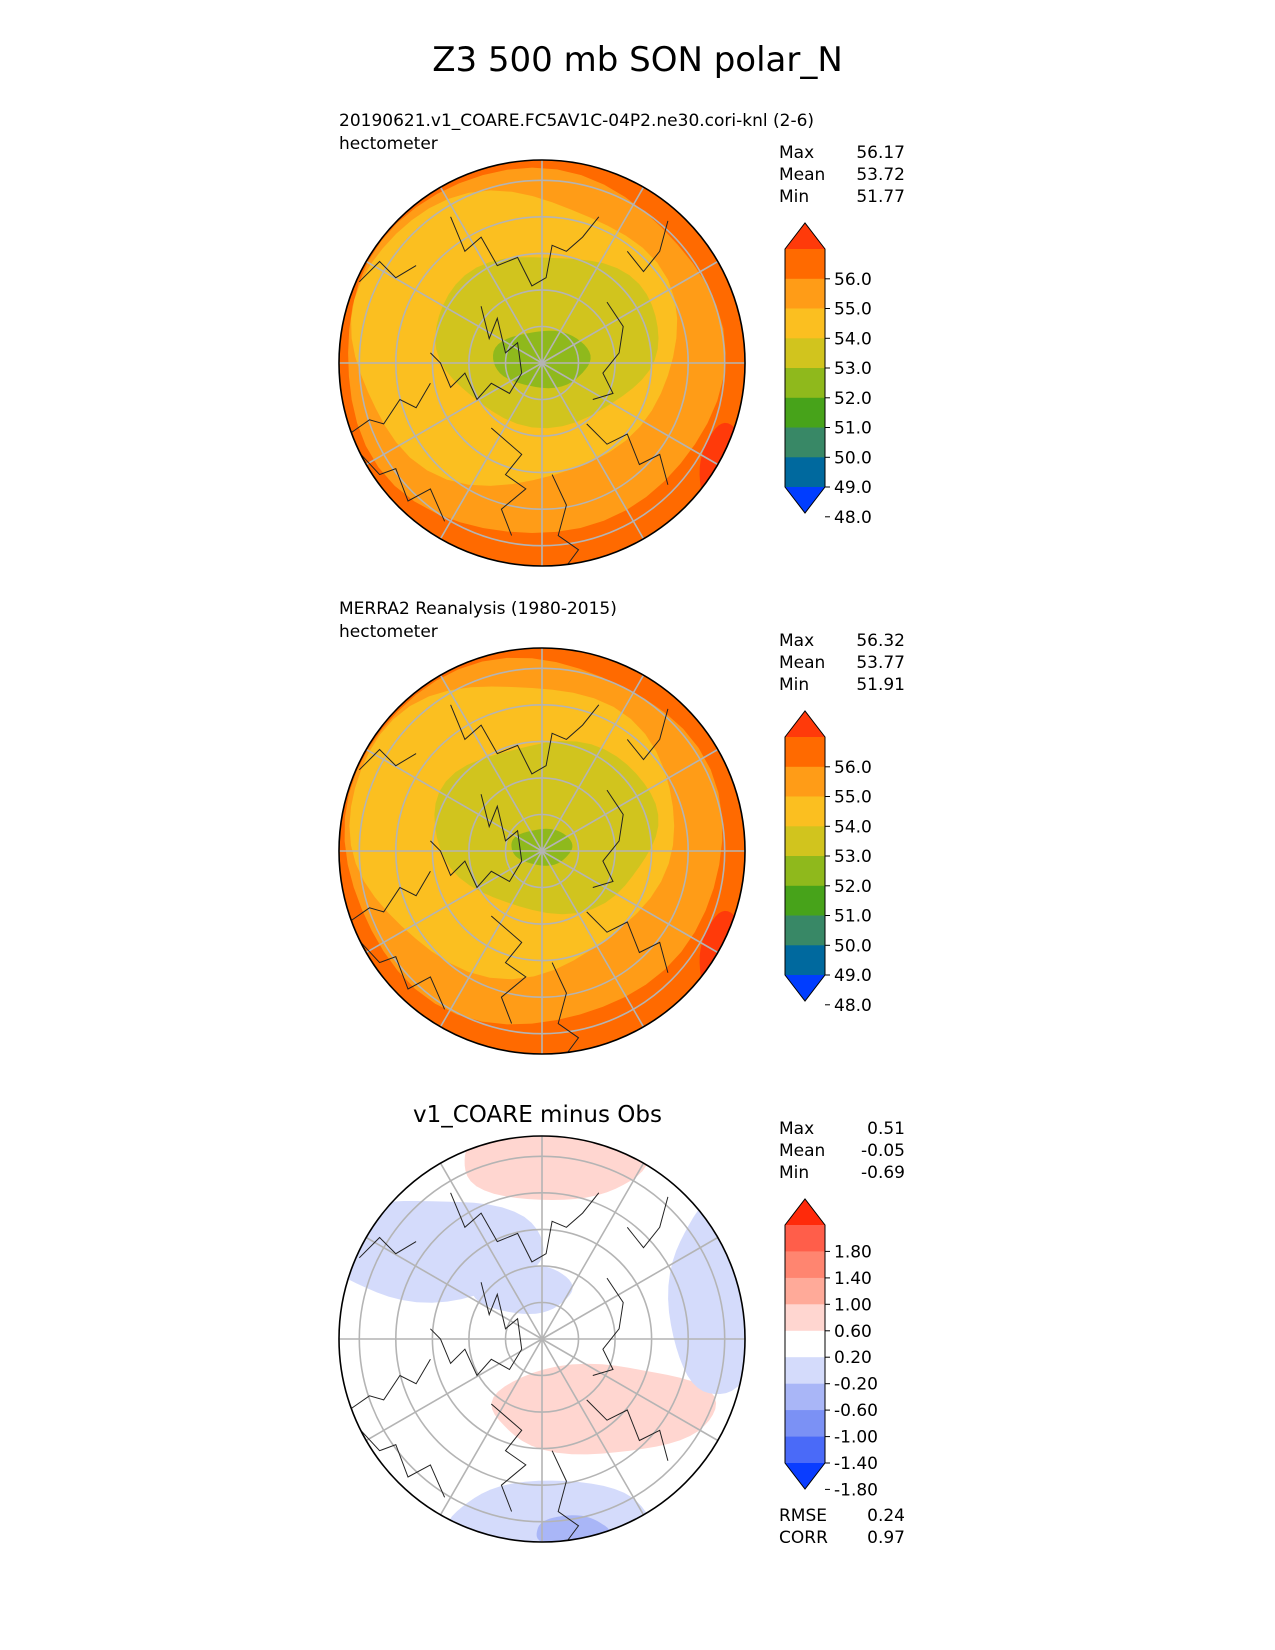 The width and height of the screenshot is (1275, 1650). I want to click on panel3-title: v1_COARE minus Obs, so click(537, 1115).